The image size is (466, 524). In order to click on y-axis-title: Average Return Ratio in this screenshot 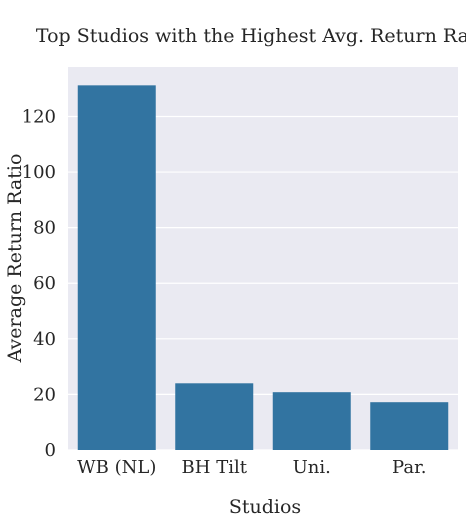, I will do `click(15, 259)`.